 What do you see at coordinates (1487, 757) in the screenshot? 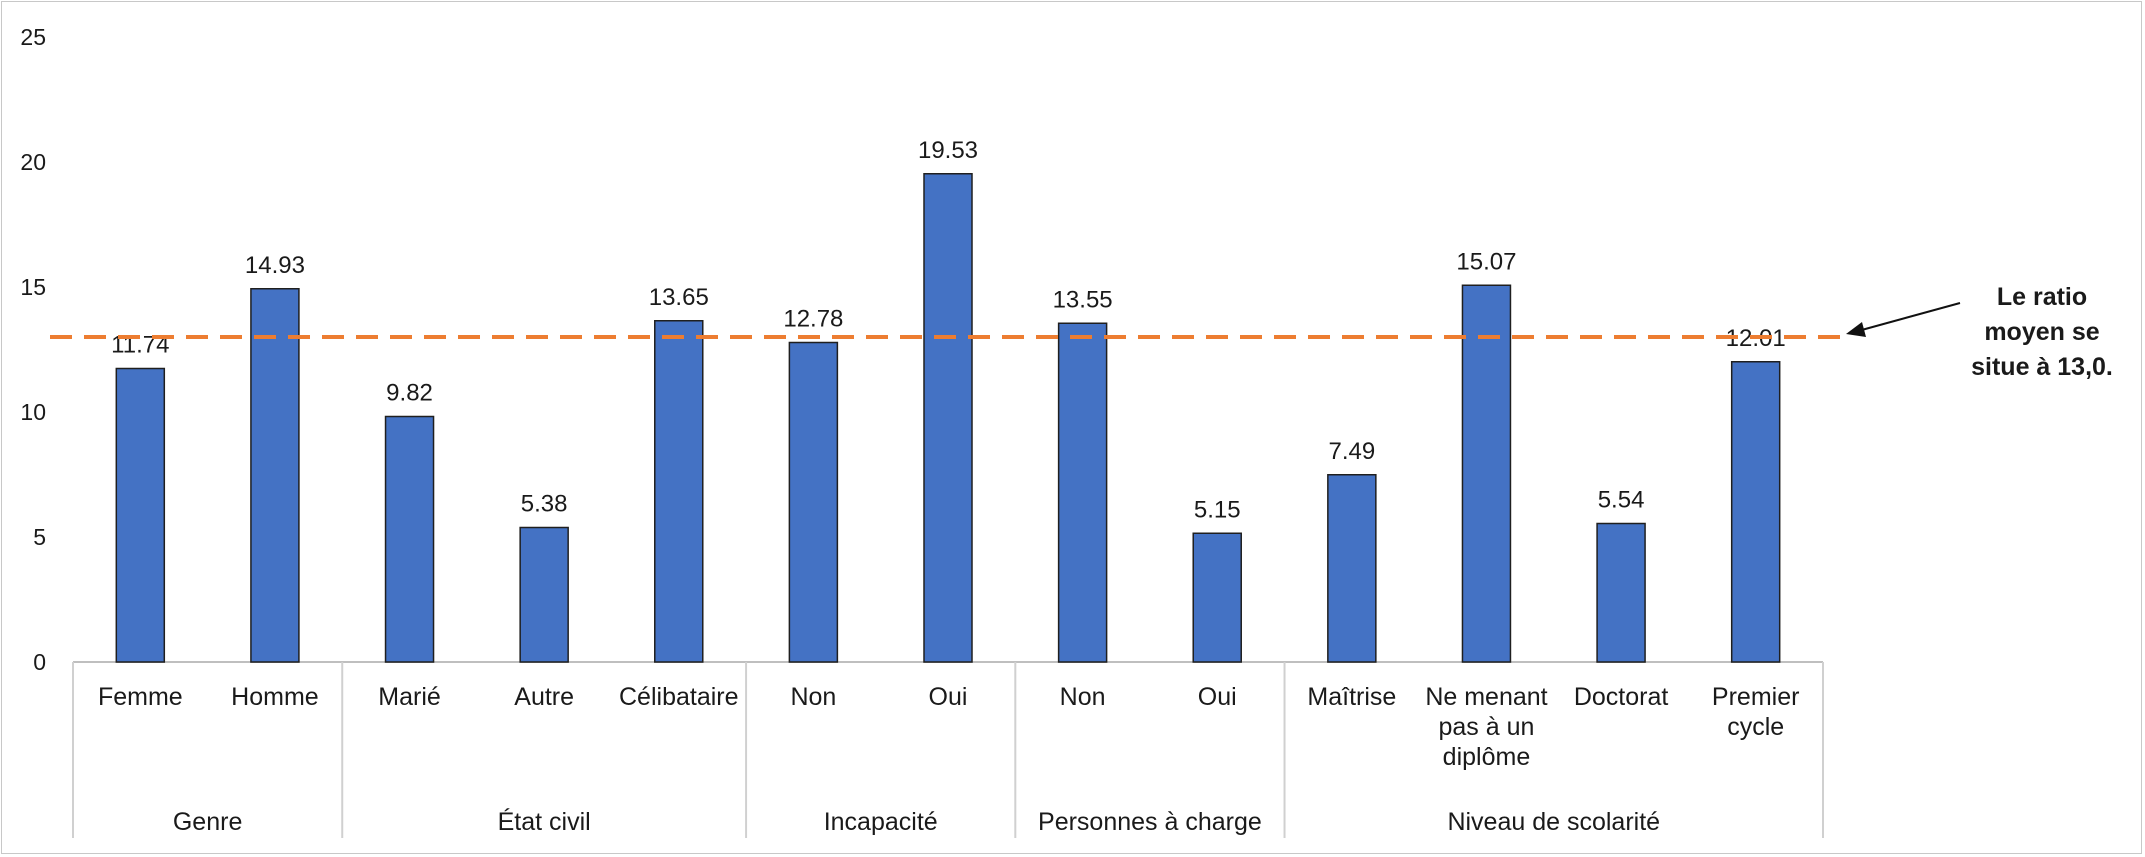
I see `category-label: diplôme` at bounding box center [1487, 757].